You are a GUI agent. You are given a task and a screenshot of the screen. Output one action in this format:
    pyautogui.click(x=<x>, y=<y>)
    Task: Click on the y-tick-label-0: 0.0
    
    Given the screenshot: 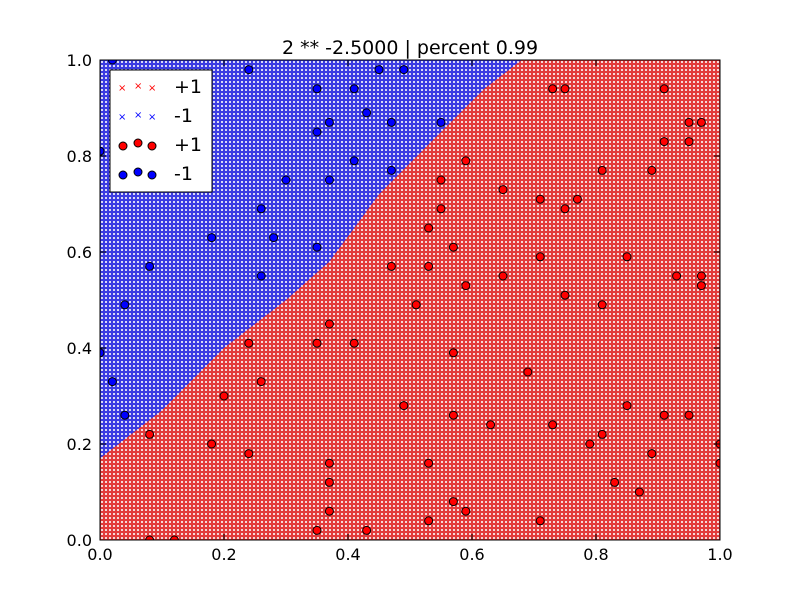 What is the action you would take?
    pyautogui.click(x=79, y=540)
    